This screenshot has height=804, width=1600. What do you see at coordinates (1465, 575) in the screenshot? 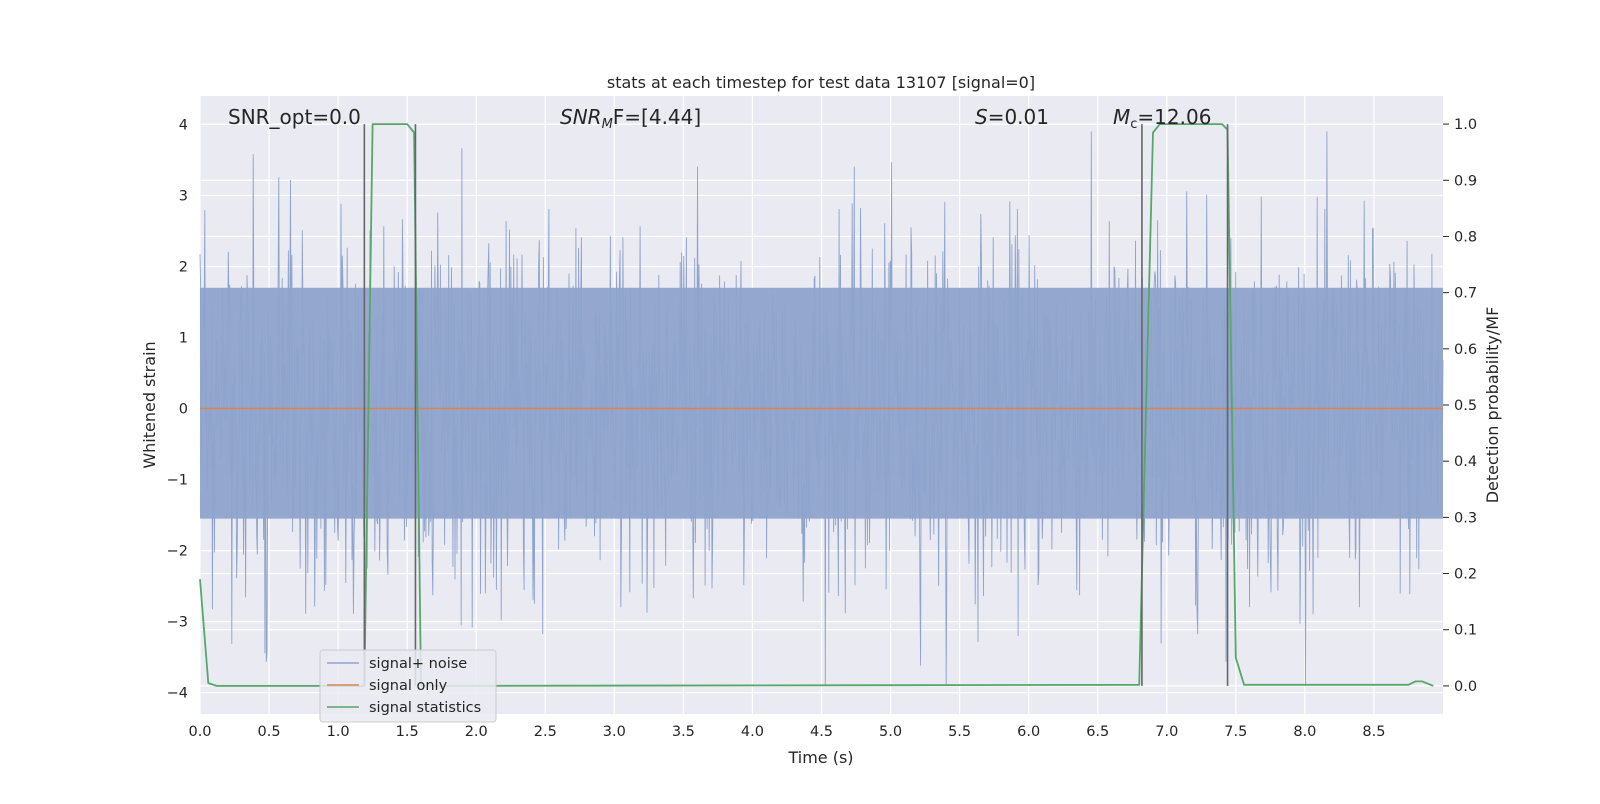
I see `y2-tick-label-8: 0.2` at bounding box center [1465, 575].